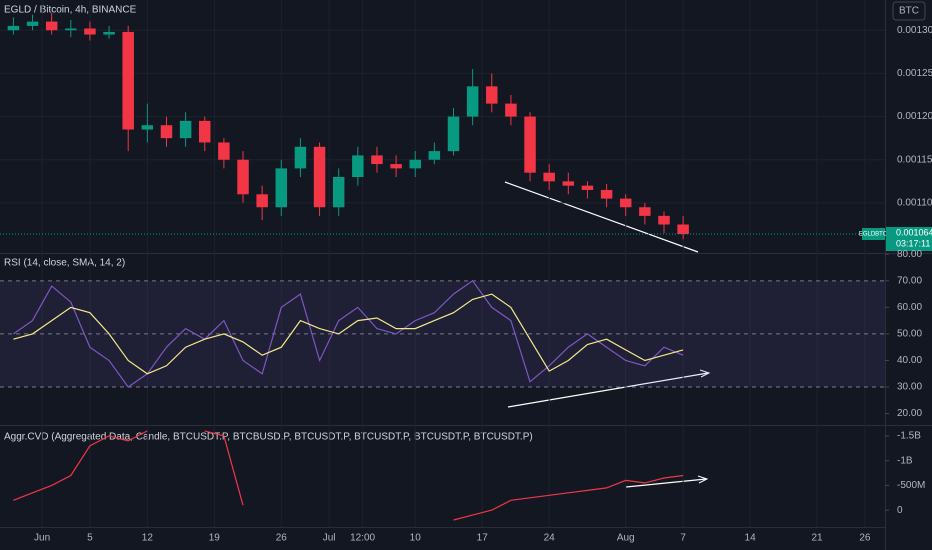 Image resolution: width=932 pixels, height=550 pixels. What do you see at coordinates (64, 263) in the screenshot?
I see `rsi-title: RSI (14, close, SMA, 14, 2)` at bounding box center [64, 263].